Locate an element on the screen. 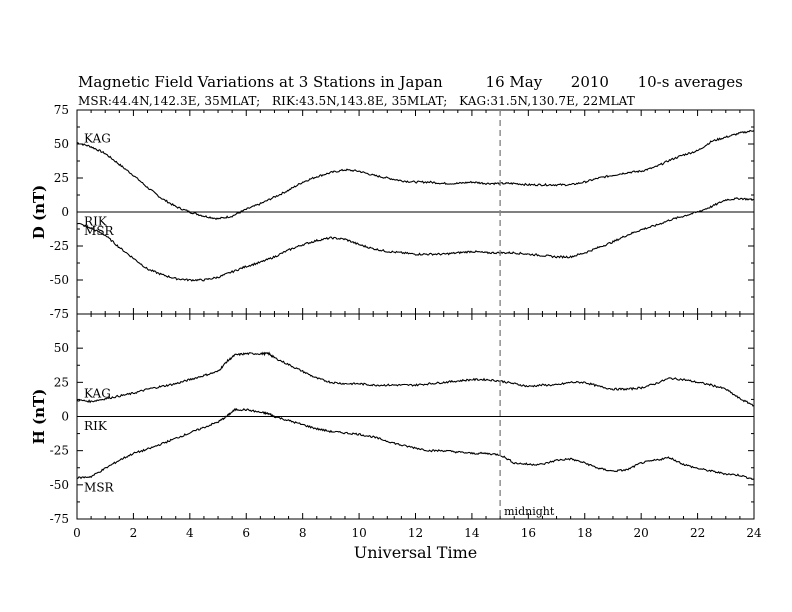 The width and height of the screenshot is (792, 612). x-tick-label: 14 is located at coordinates (472, 533).